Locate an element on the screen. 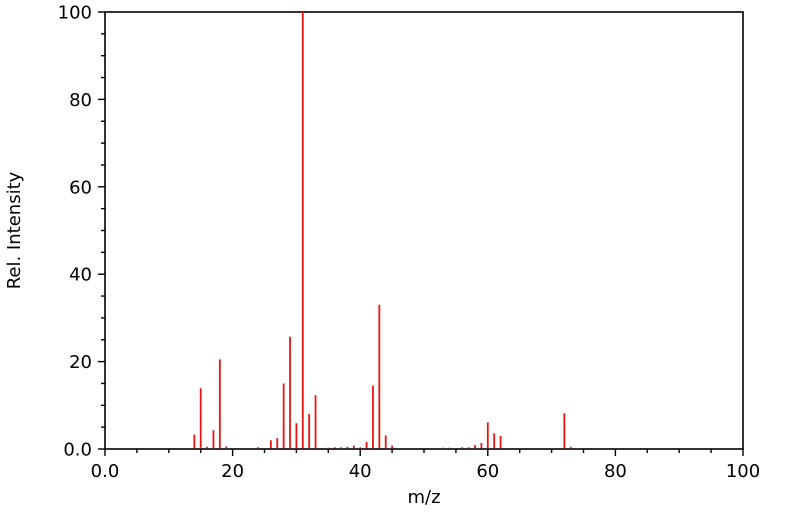  x-tick-label: 0.0 is located at coordinates (105, 471).